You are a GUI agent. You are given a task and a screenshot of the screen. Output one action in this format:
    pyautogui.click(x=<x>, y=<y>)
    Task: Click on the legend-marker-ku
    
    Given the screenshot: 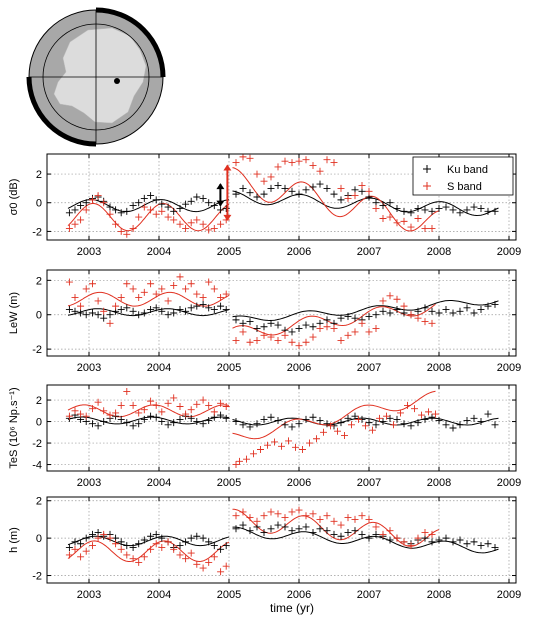 What is the action you would take?
    pyautogui.click(x=427, y=169)
    